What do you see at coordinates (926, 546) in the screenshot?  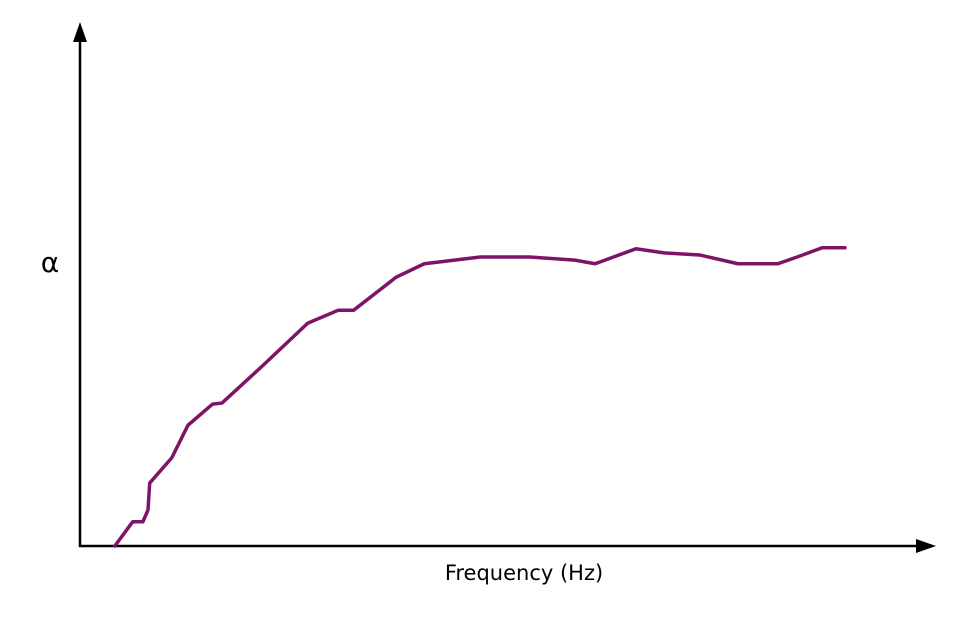 I see `x-axis-arrow` at bounding box center [926, 546].